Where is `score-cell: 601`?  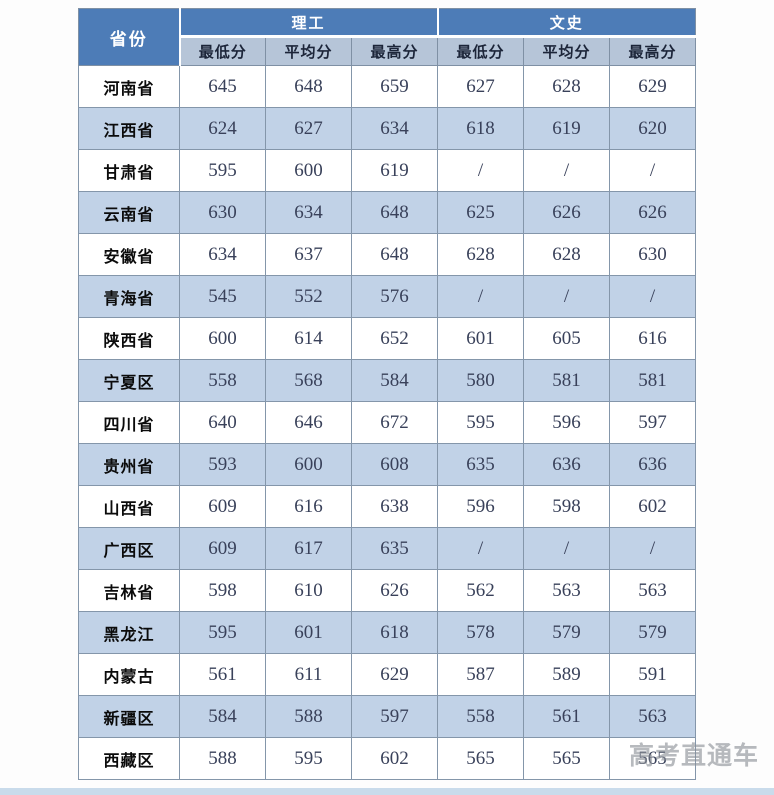
score-cell: 601 is located at coordinates (480, 338).